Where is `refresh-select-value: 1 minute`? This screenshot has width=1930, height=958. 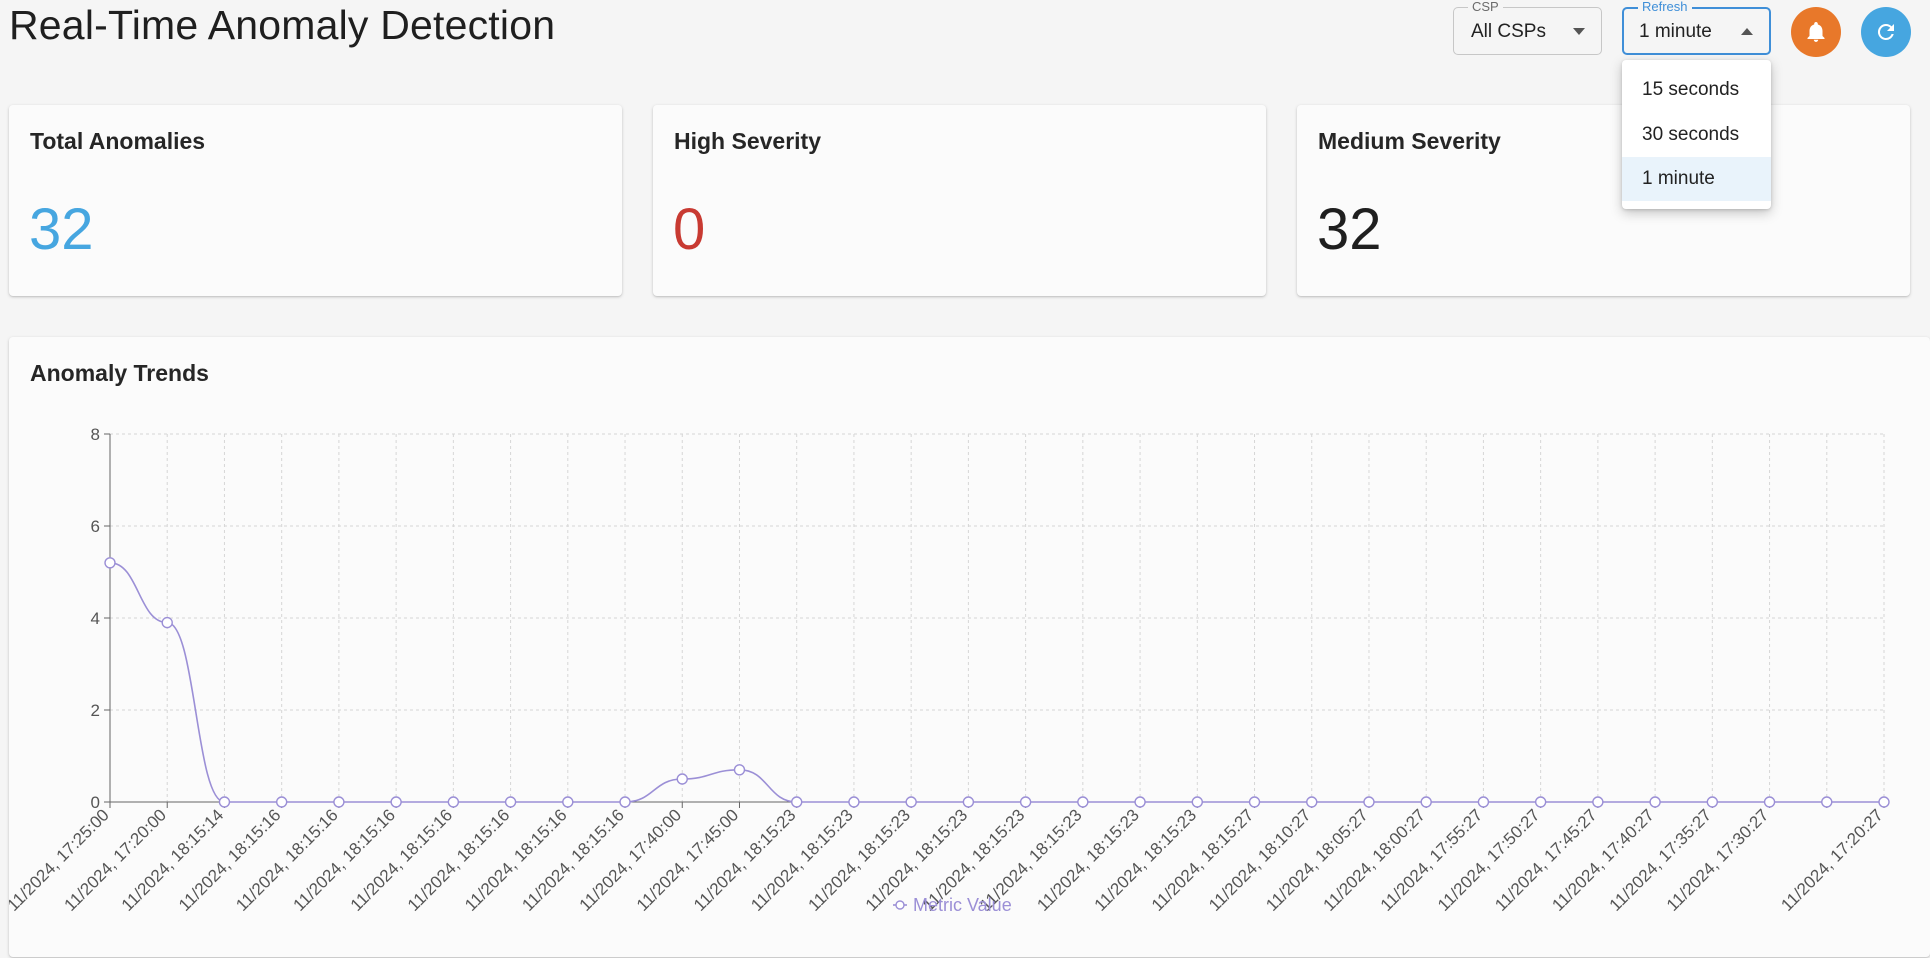
refresh-select-value: 1 minute is located at coordinates (1675, 31).